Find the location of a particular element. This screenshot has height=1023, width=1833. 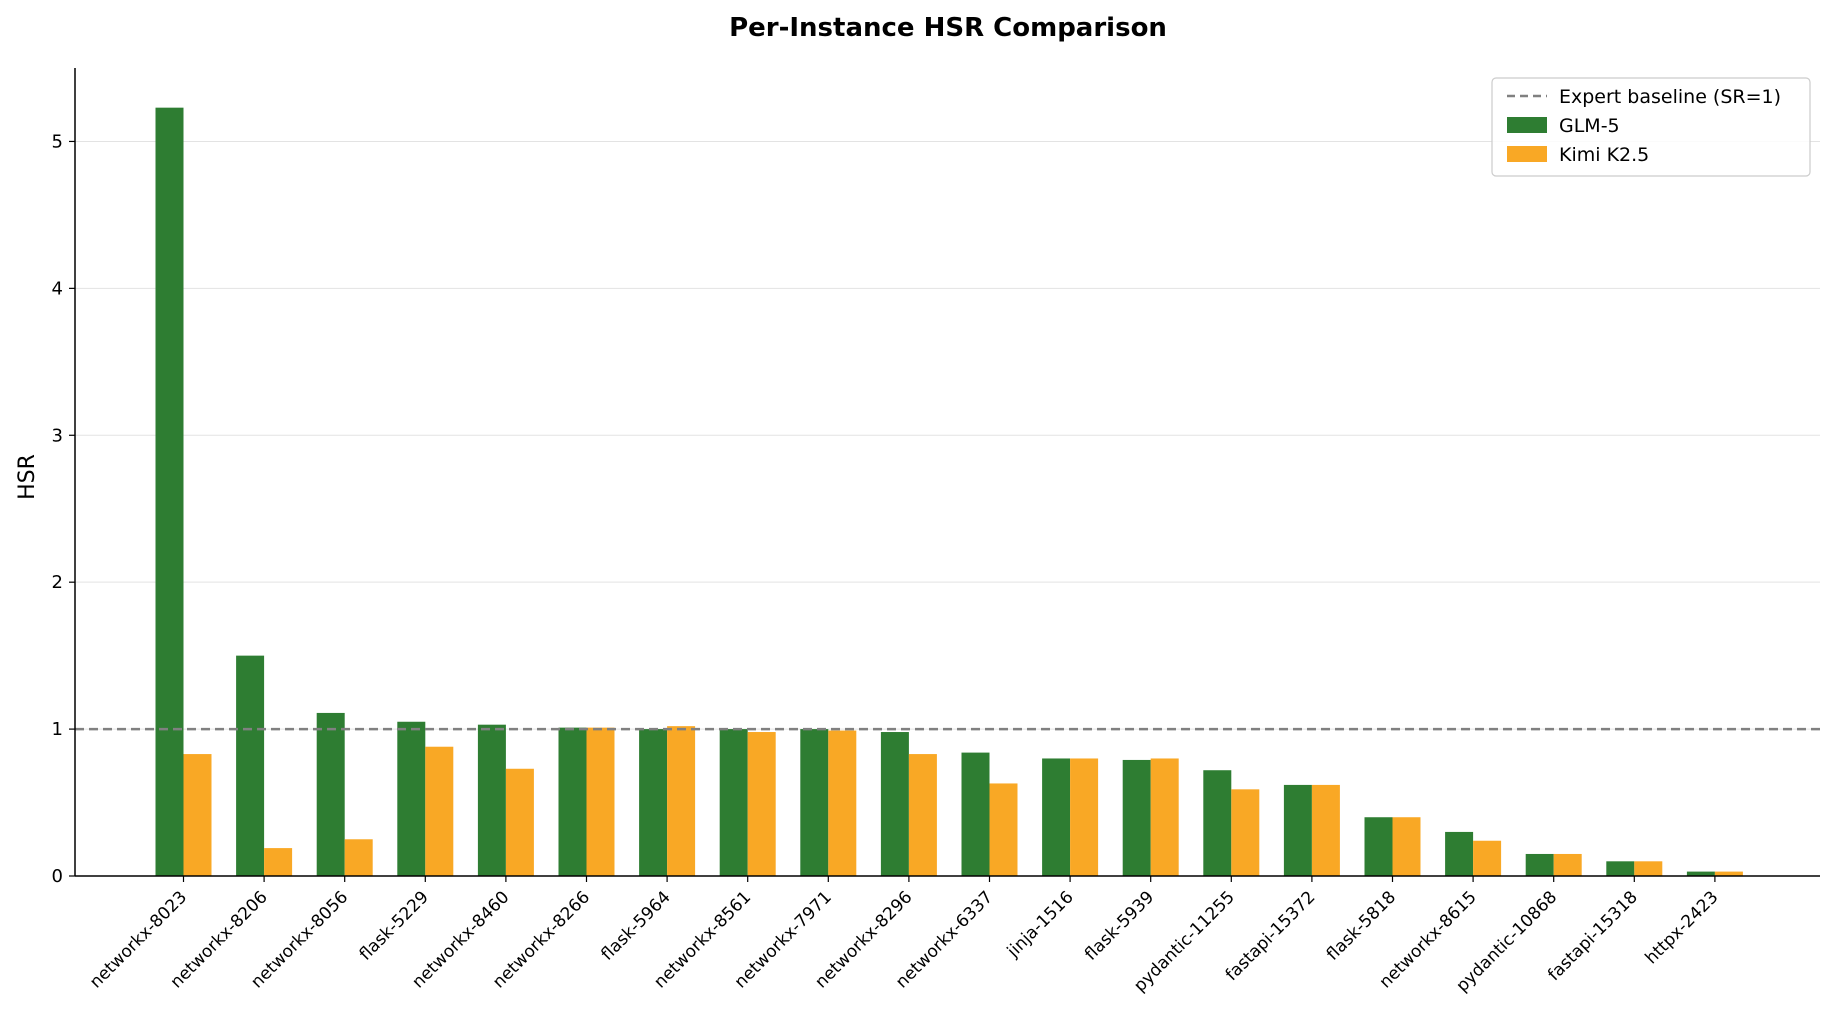

legend-label-series-1: GLM-5 is located at coordinates (1589, 126).